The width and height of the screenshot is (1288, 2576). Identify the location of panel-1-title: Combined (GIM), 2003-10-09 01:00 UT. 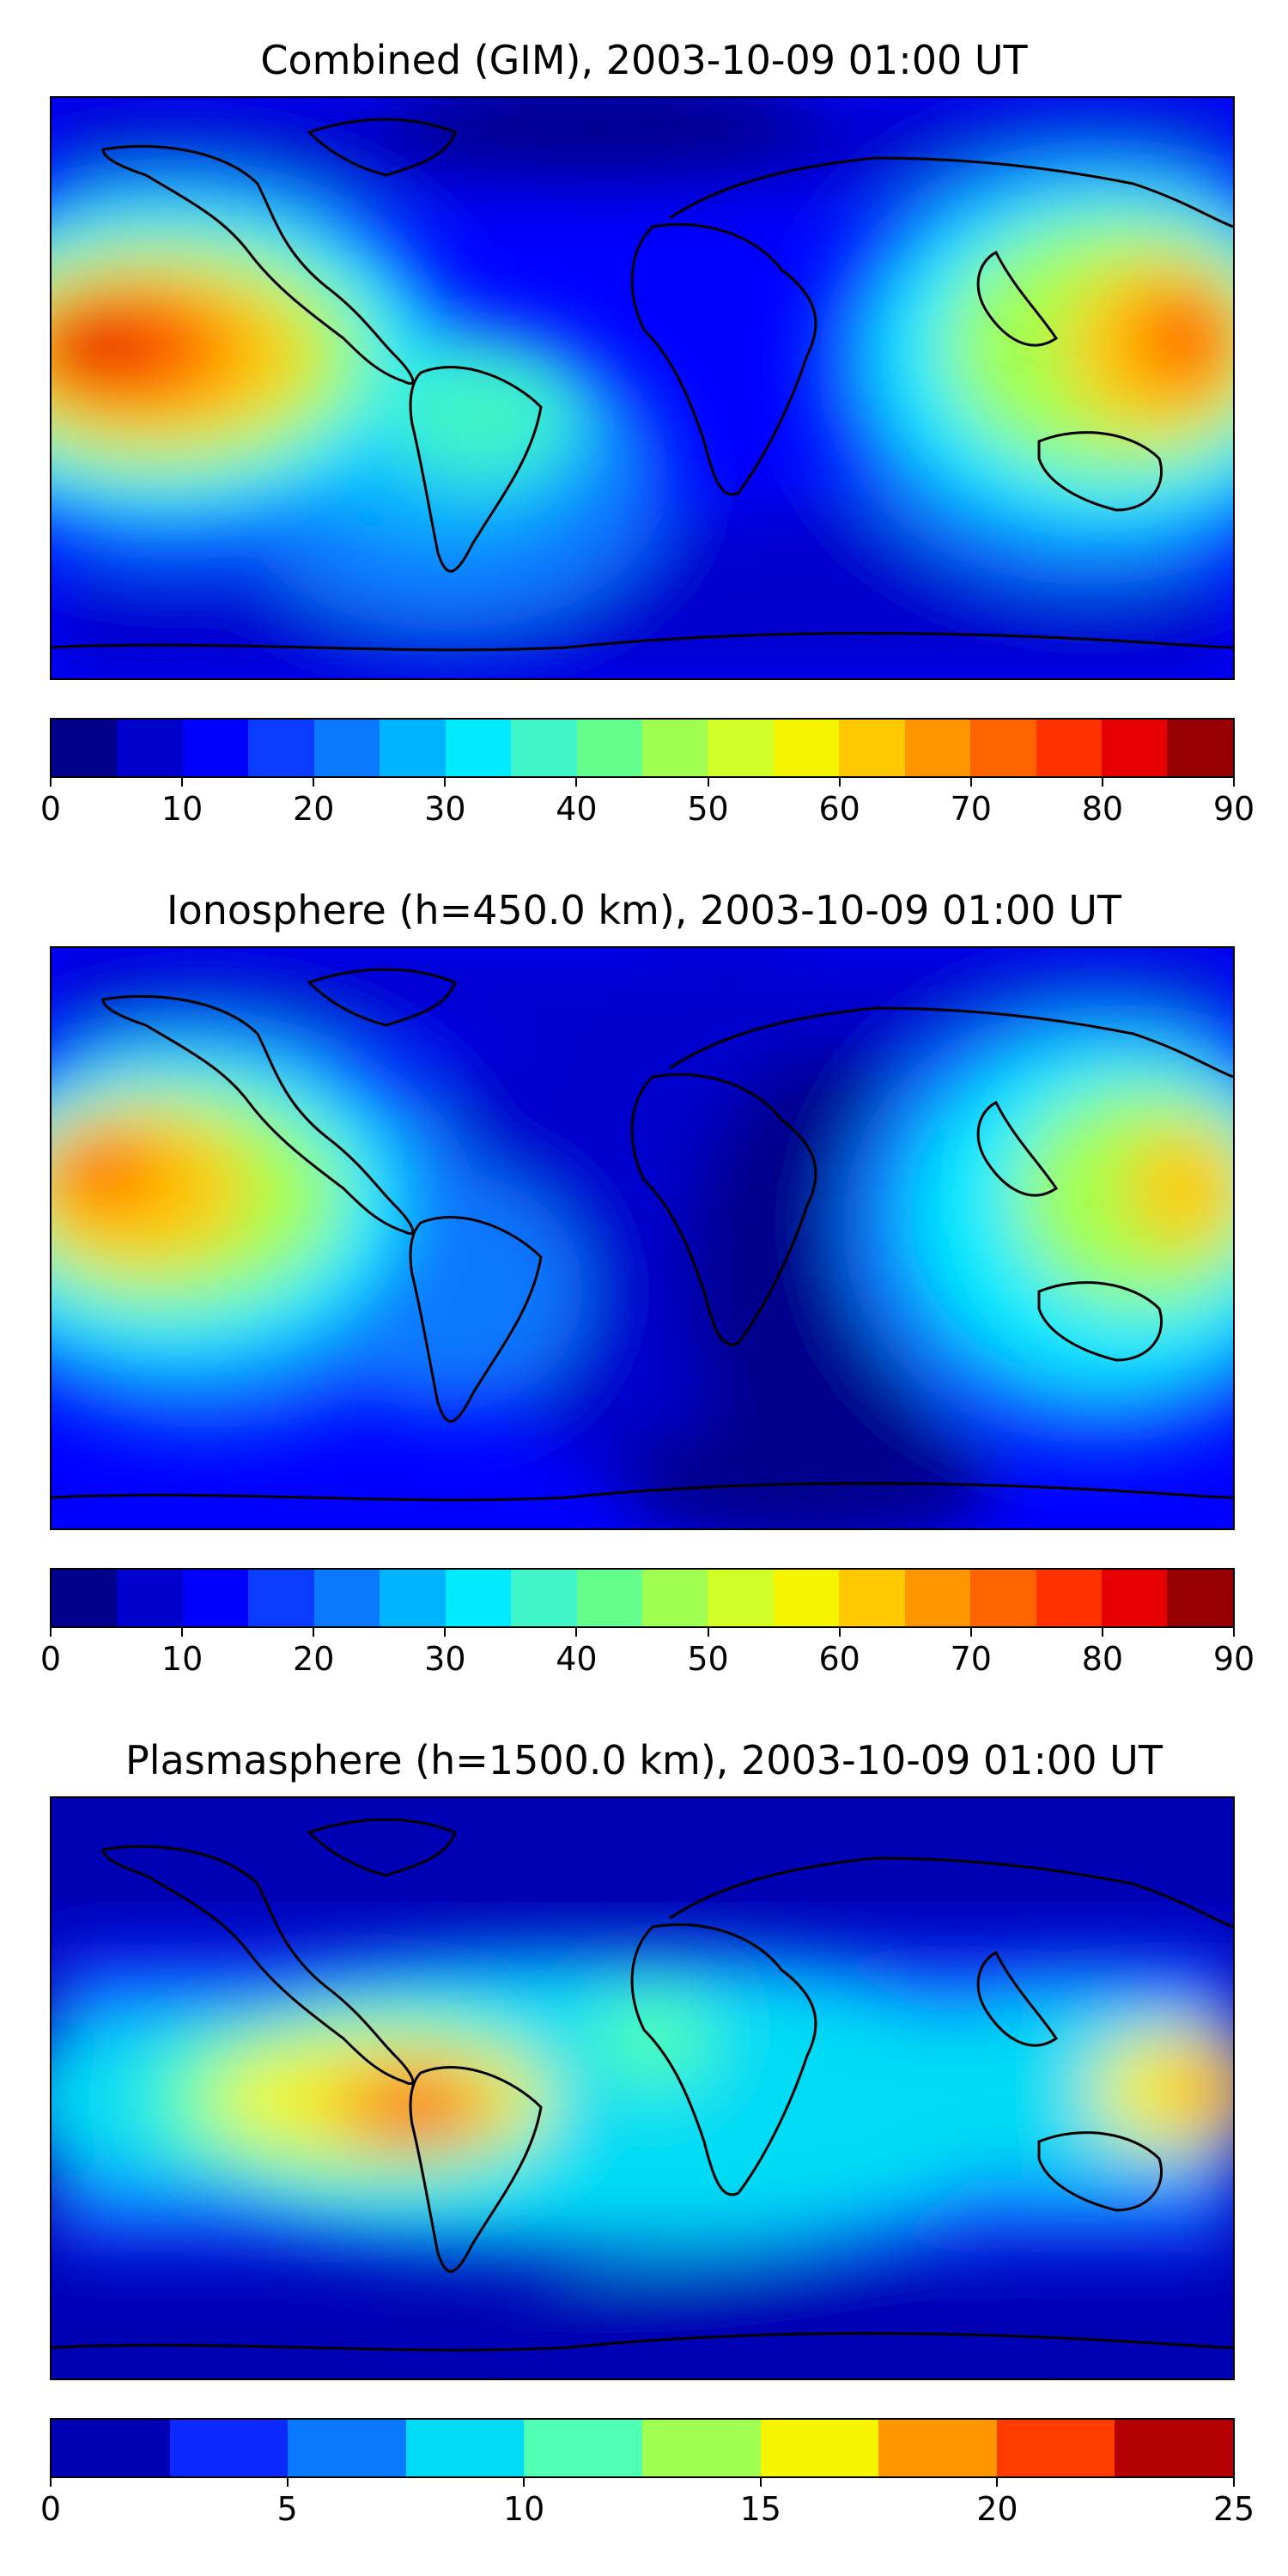
(644, 60).